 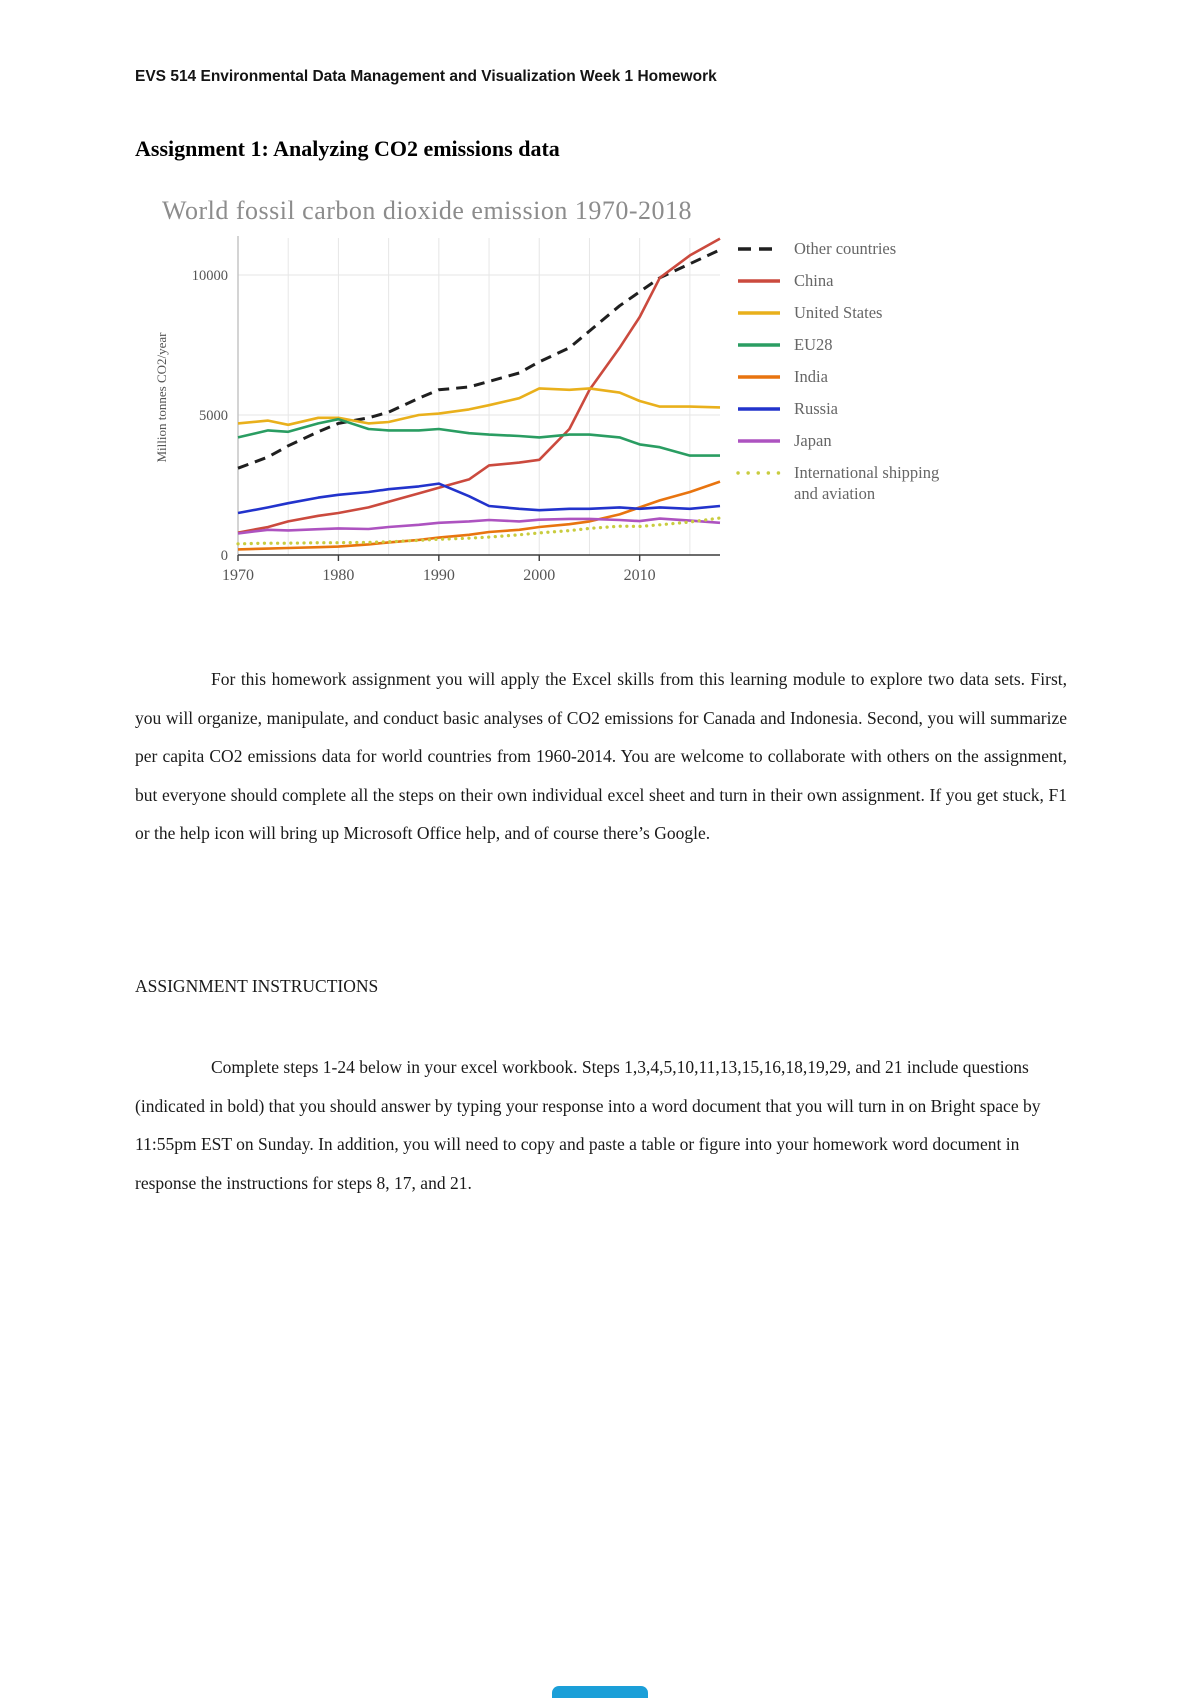 I want to click on svg-text: 1980, so click(x=338, y=575).